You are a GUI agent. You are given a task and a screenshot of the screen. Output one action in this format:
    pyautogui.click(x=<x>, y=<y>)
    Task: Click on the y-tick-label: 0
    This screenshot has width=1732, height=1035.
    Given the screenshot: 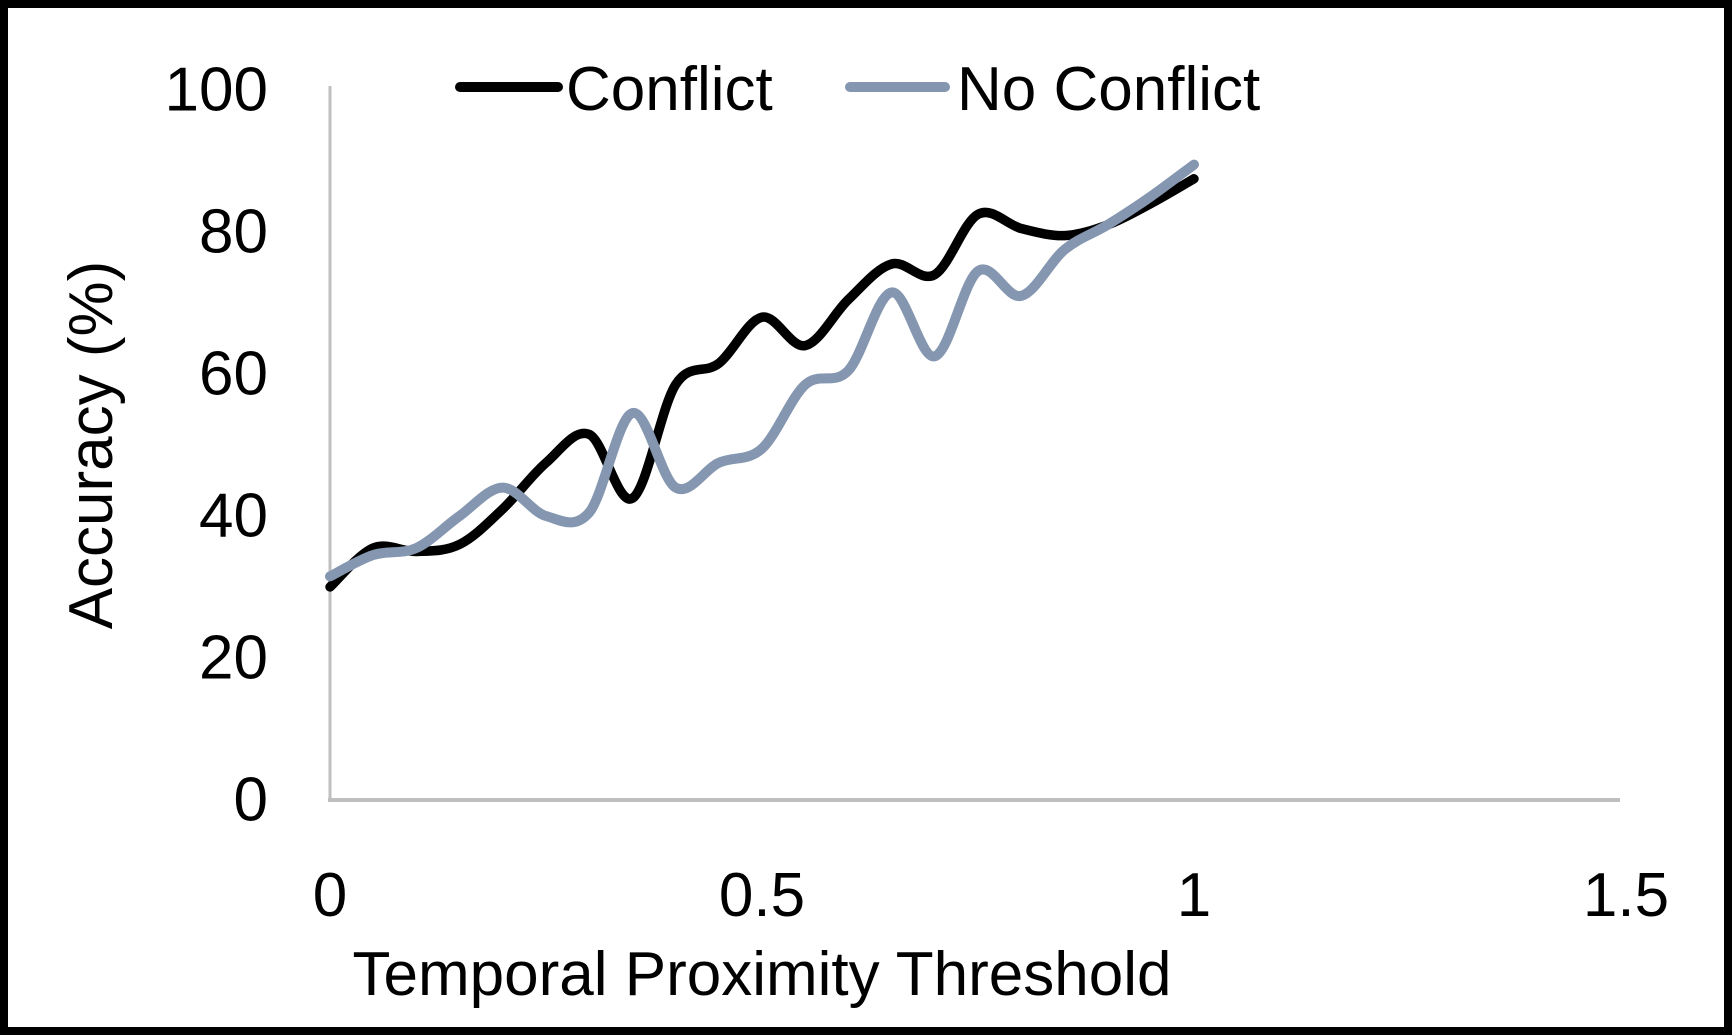 What is the action you would take?
    pyautogui.click(x=251, y=800)
    